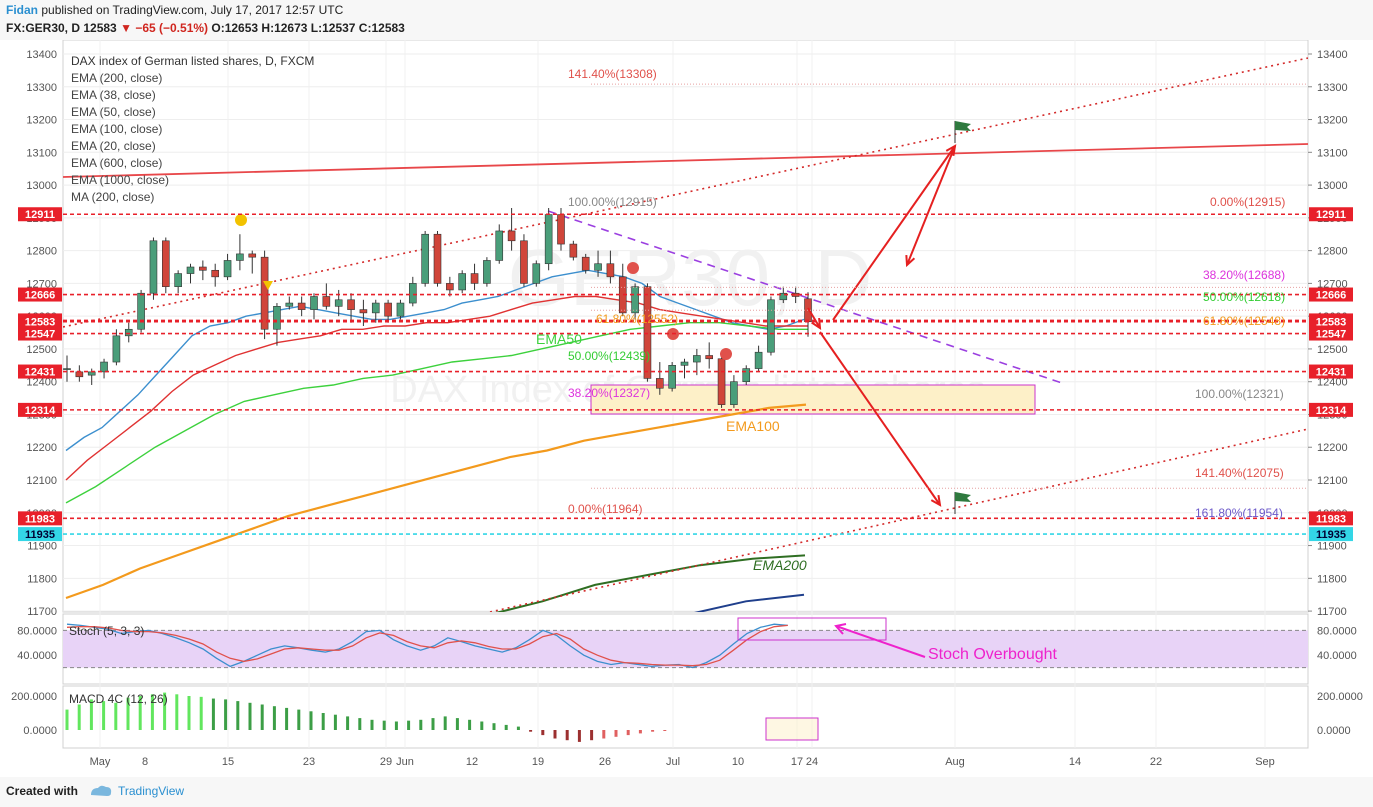  I want to click on fib-annotation: 141.40%(12075), so click(1239, 473).